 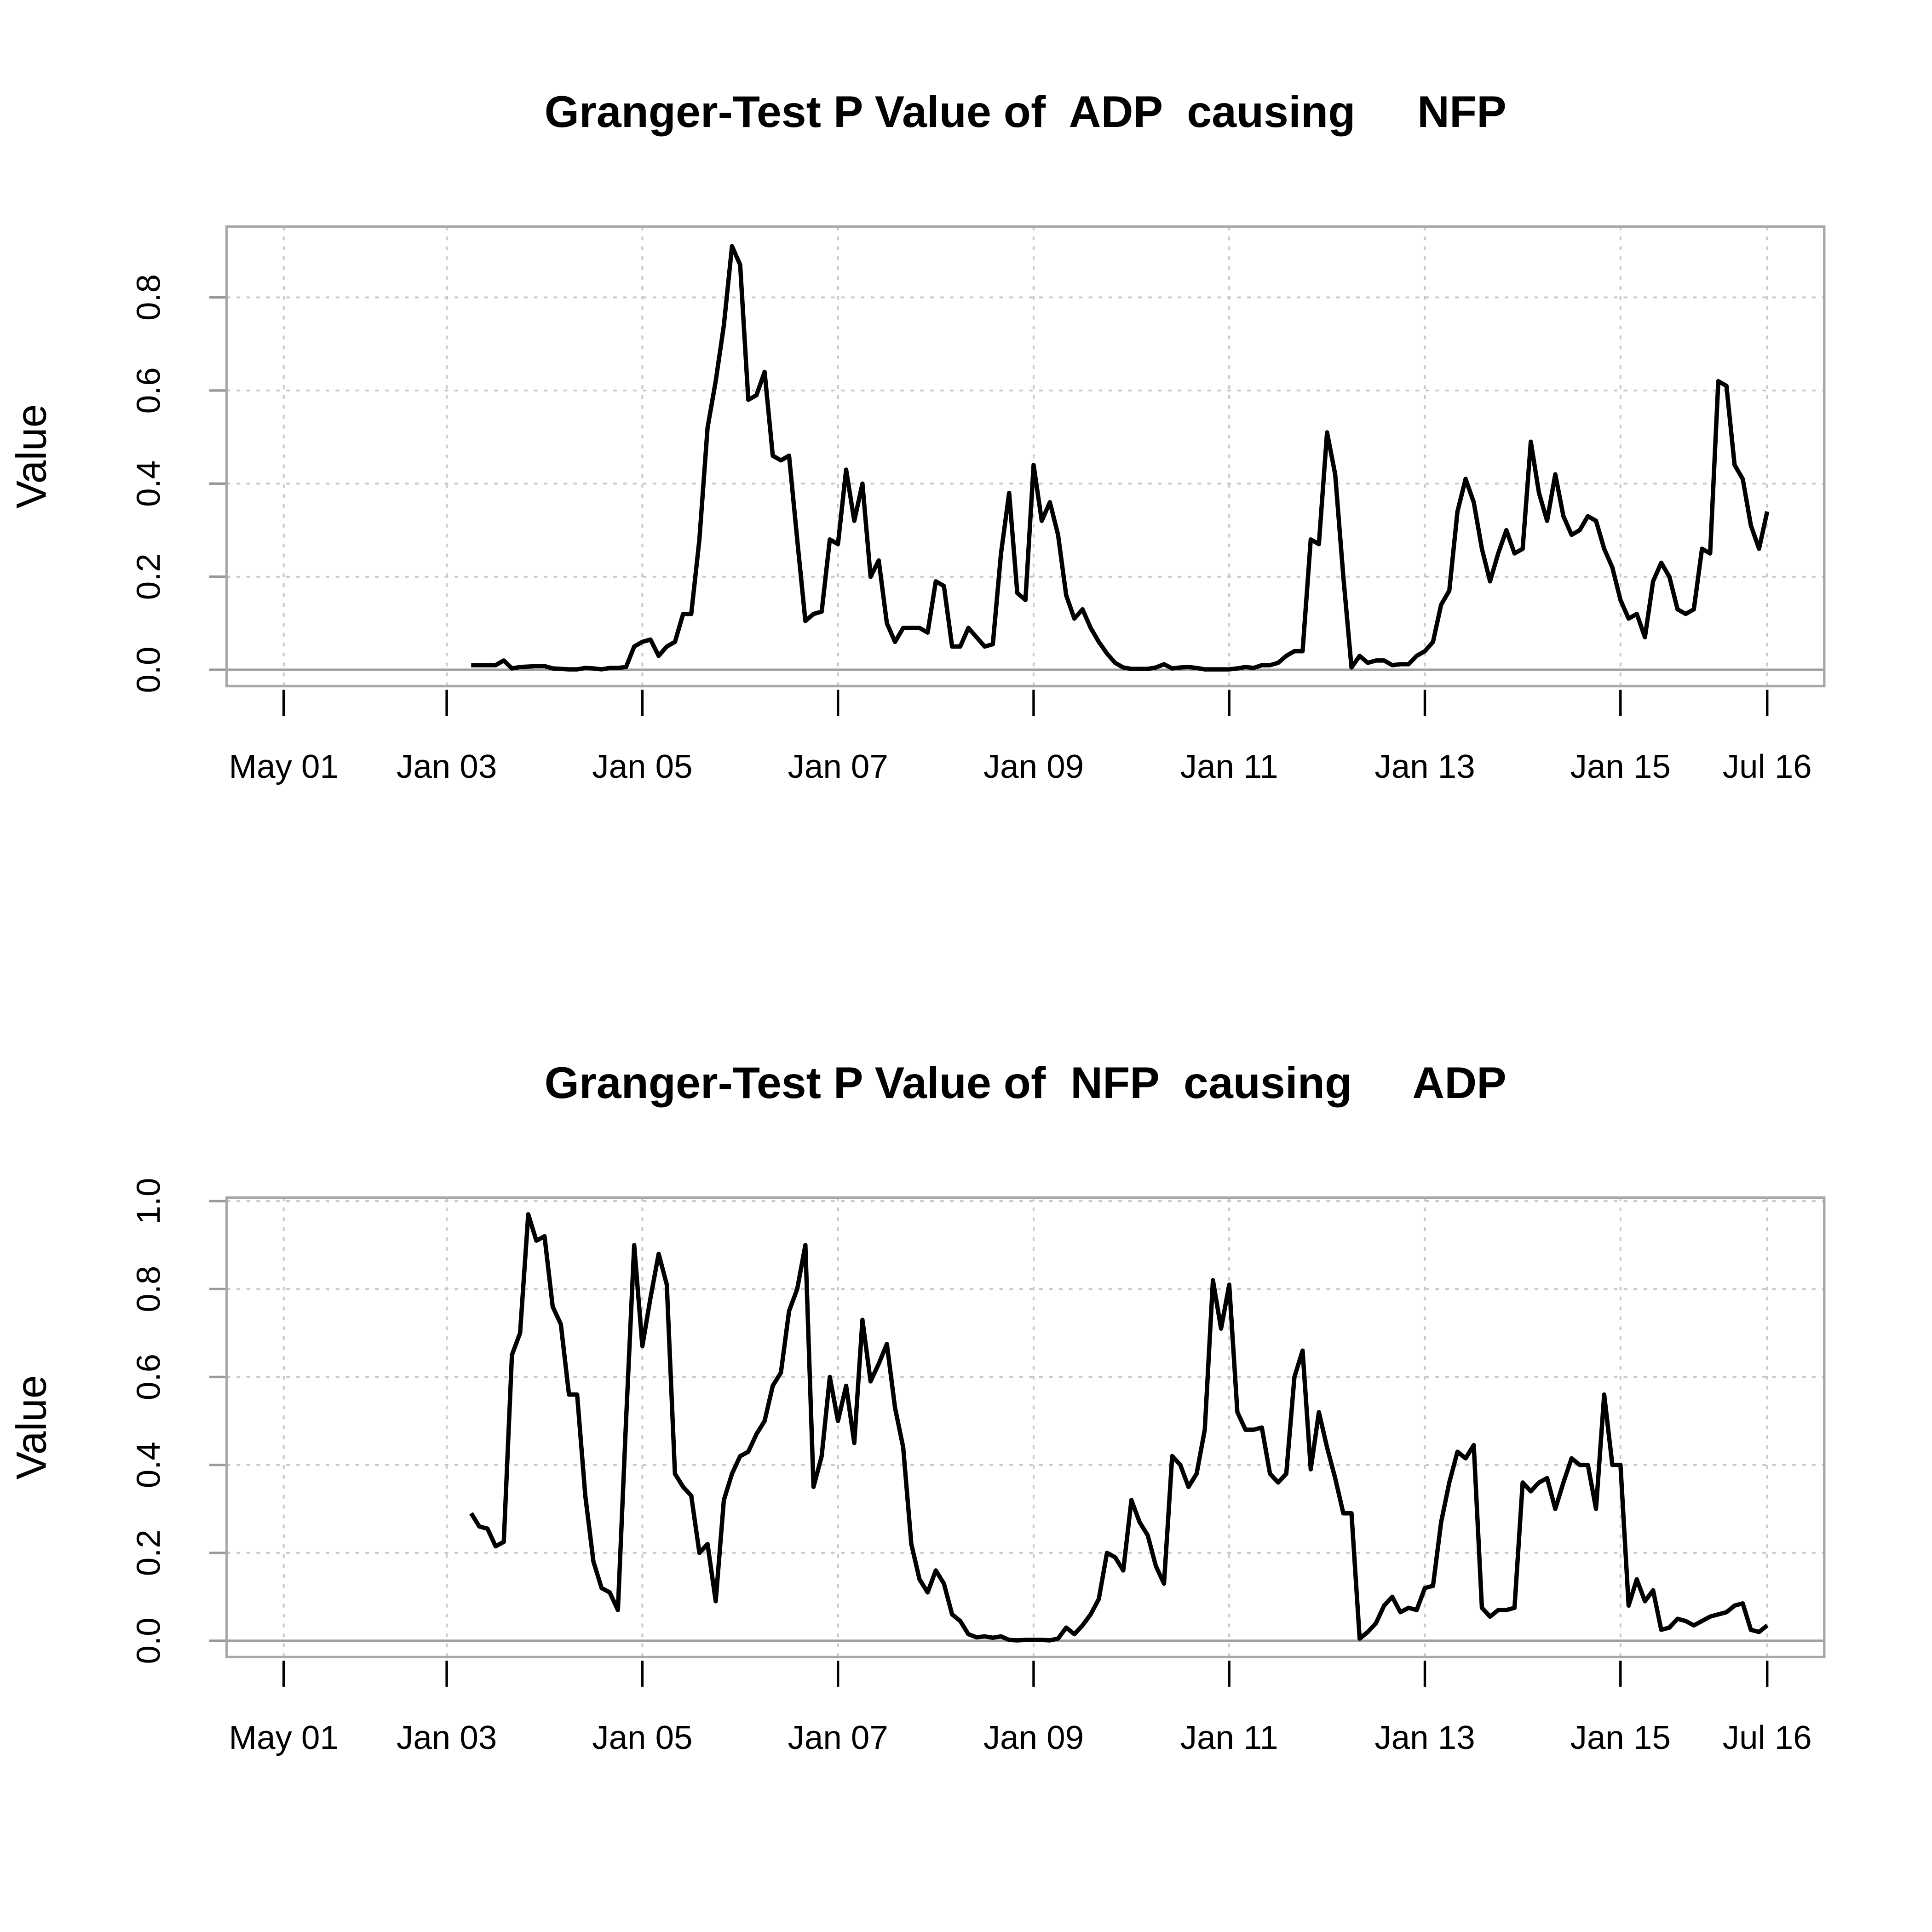 What do you see at coordinates (1025, 111) in the screenshot?
I see `chart-title: Granger-Test P Value of ADP causing NFP` at bounding box center [1025, 111].